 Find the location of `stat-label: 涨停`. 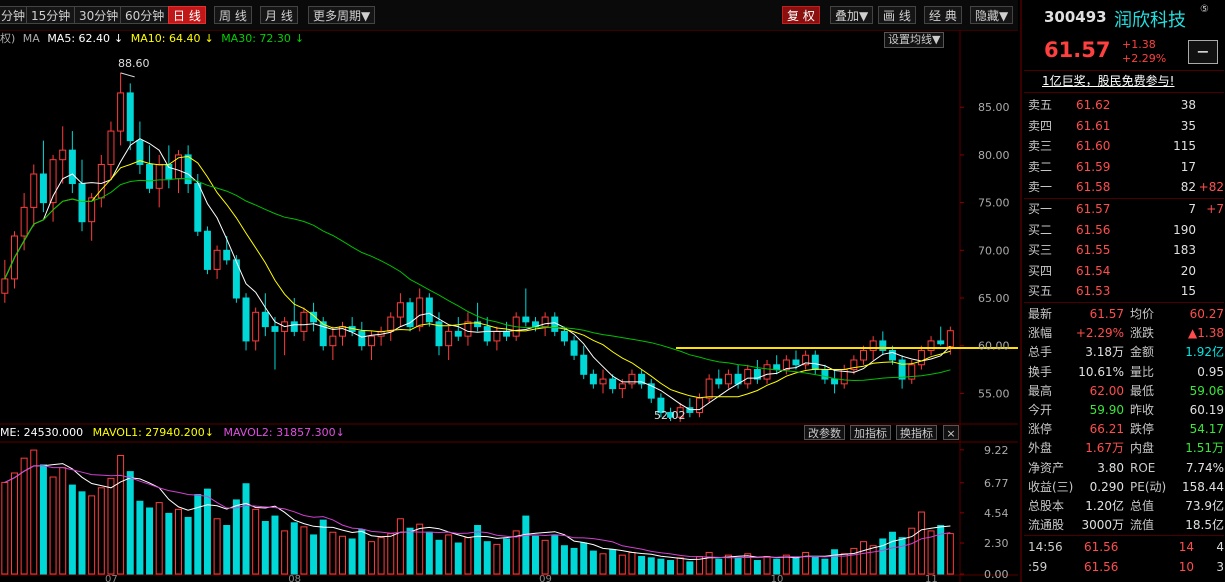

stat-label: 涨停 is located at coordinates (1040, 429).